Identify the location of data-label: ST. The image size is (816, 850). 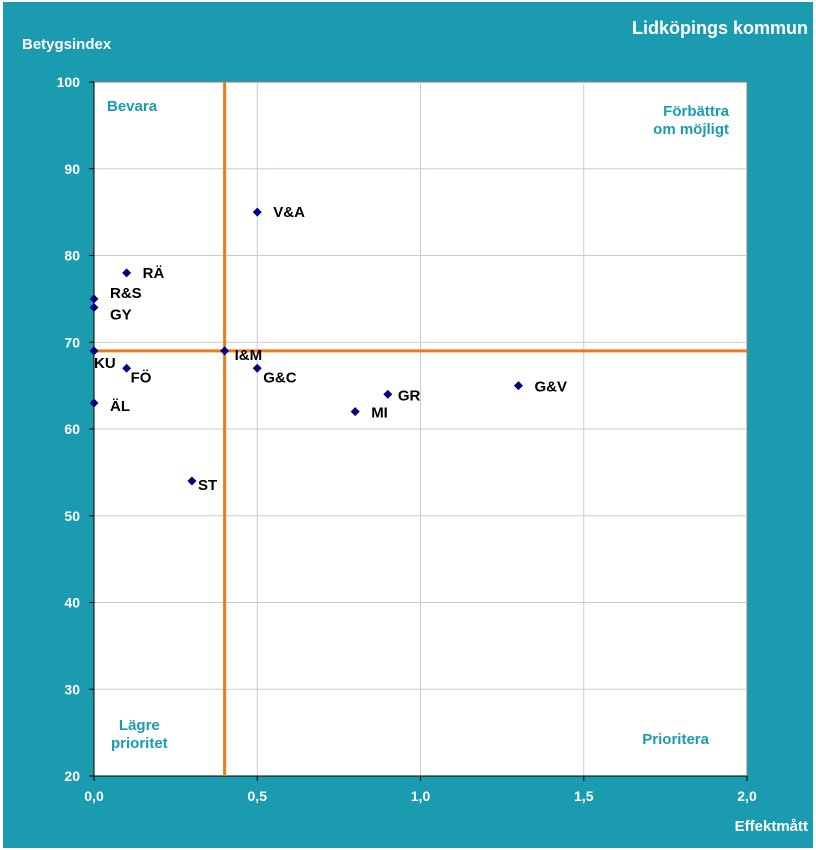
(207, 485).